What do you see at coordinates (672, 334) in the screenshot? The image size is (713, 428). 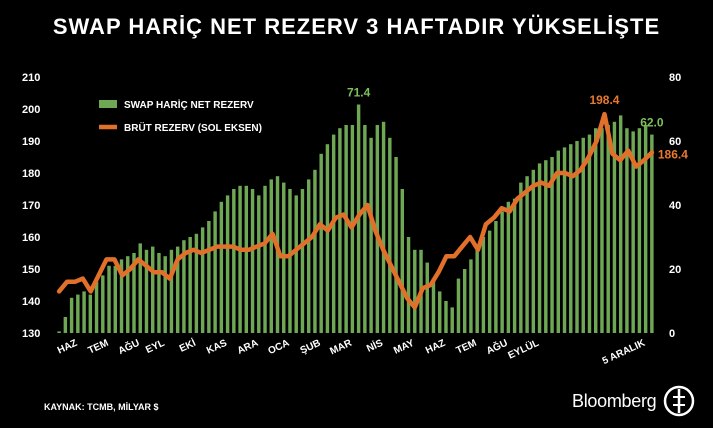 I see `right-axis-tick-label: 0` at bounding box center [672, 334].